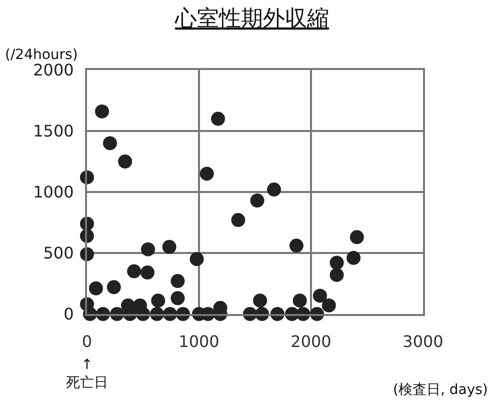  What do you see at coordinates (69, 314) in the screenshot?
I see `y-tick-label: 0` at bounding box center [69, 314].